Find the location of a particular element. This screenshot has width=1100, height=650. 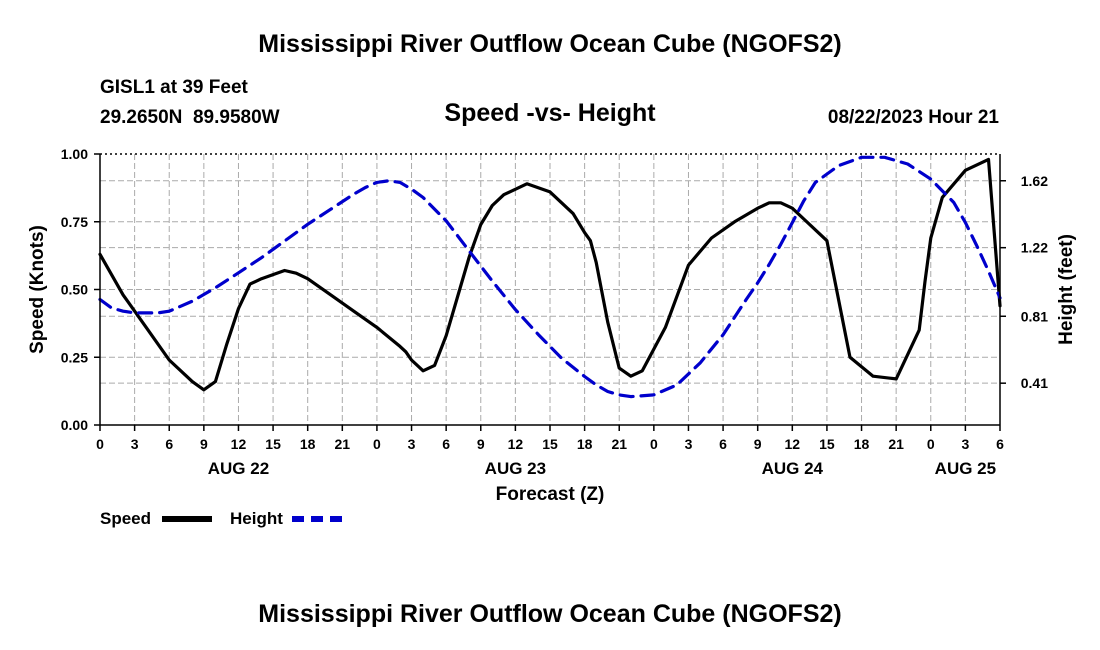

chart-subtitle: Speed -vs- Height is located at coordinates (550, 113).